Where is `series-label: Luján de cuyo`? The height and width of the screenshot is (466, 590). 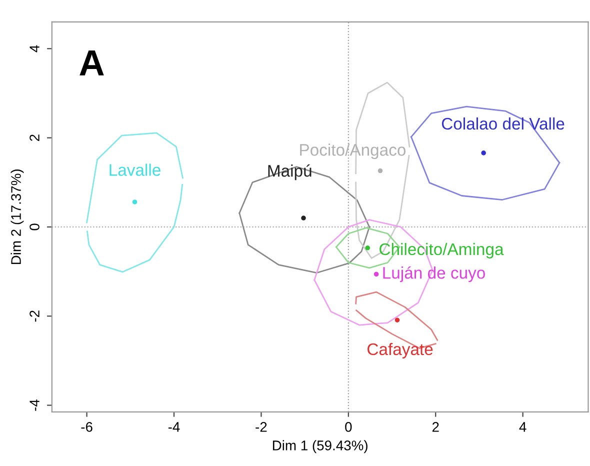 series-label: Luján de cuyo is located at coordinates (434, 274).